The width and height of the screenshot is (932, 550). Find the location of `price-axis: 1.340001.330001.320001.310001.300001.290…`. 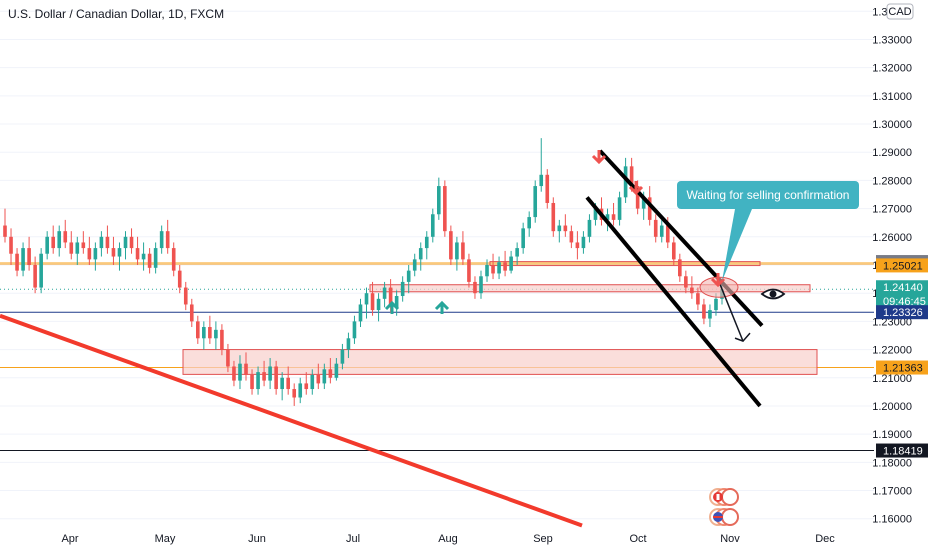

price-axis: 1.340001.330001.320001.310001.300001.290… is located at coordinates (900, 266).